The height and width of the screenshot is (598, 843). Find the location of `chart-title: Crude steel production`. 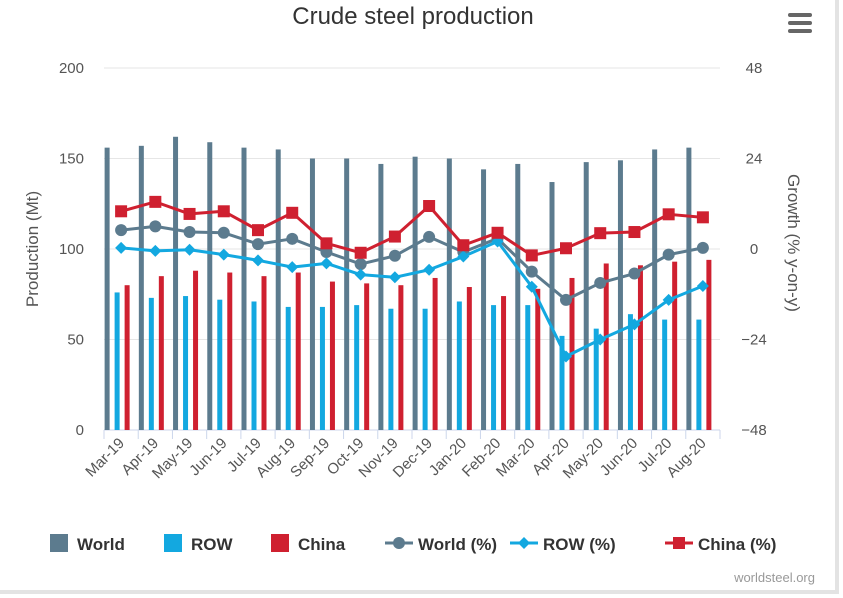

chart-title: Crude steel production is located at coordinates (412, 16).